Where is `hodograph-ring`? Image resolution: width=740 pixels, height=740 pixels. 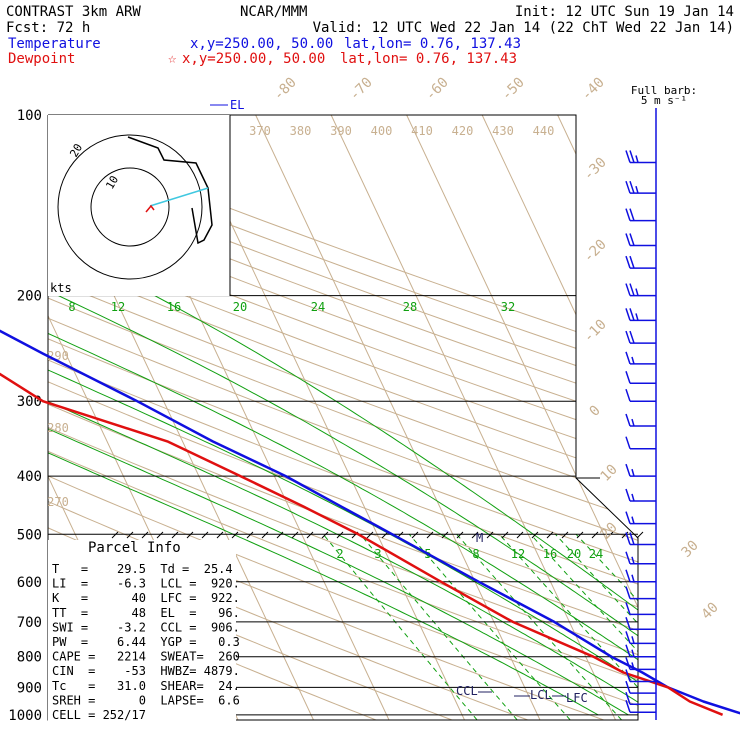 hodograph-ring is located at coordinates (130, 207).